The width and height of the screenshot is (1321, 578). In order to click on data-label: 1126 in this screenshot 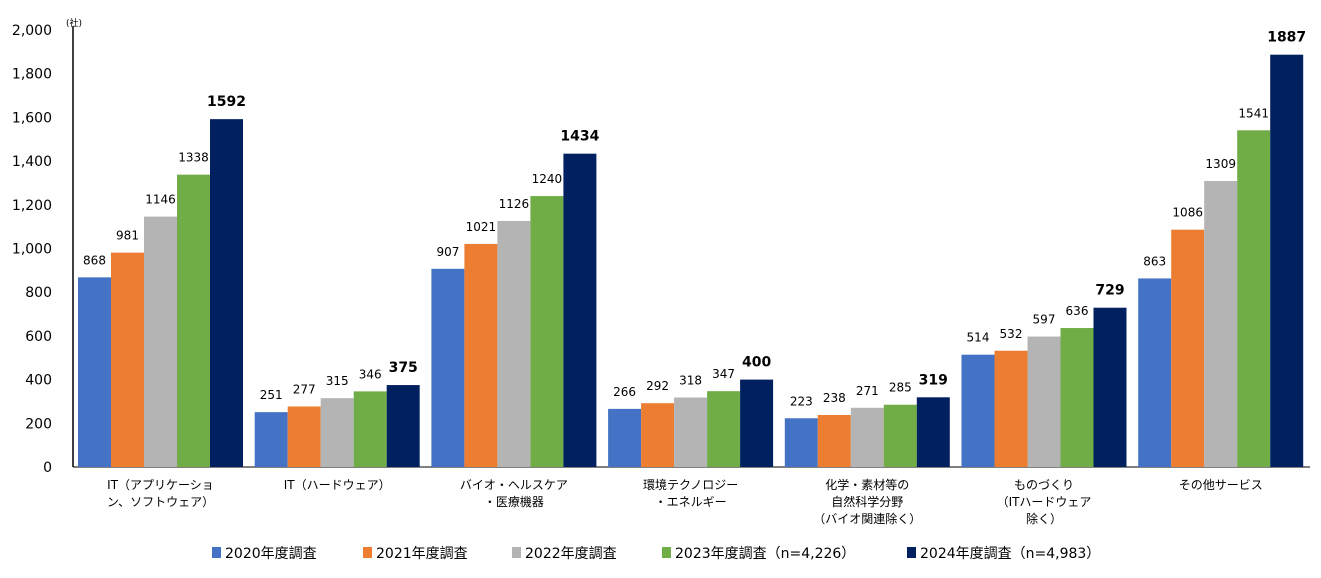, I will do `click(514, 204)`.